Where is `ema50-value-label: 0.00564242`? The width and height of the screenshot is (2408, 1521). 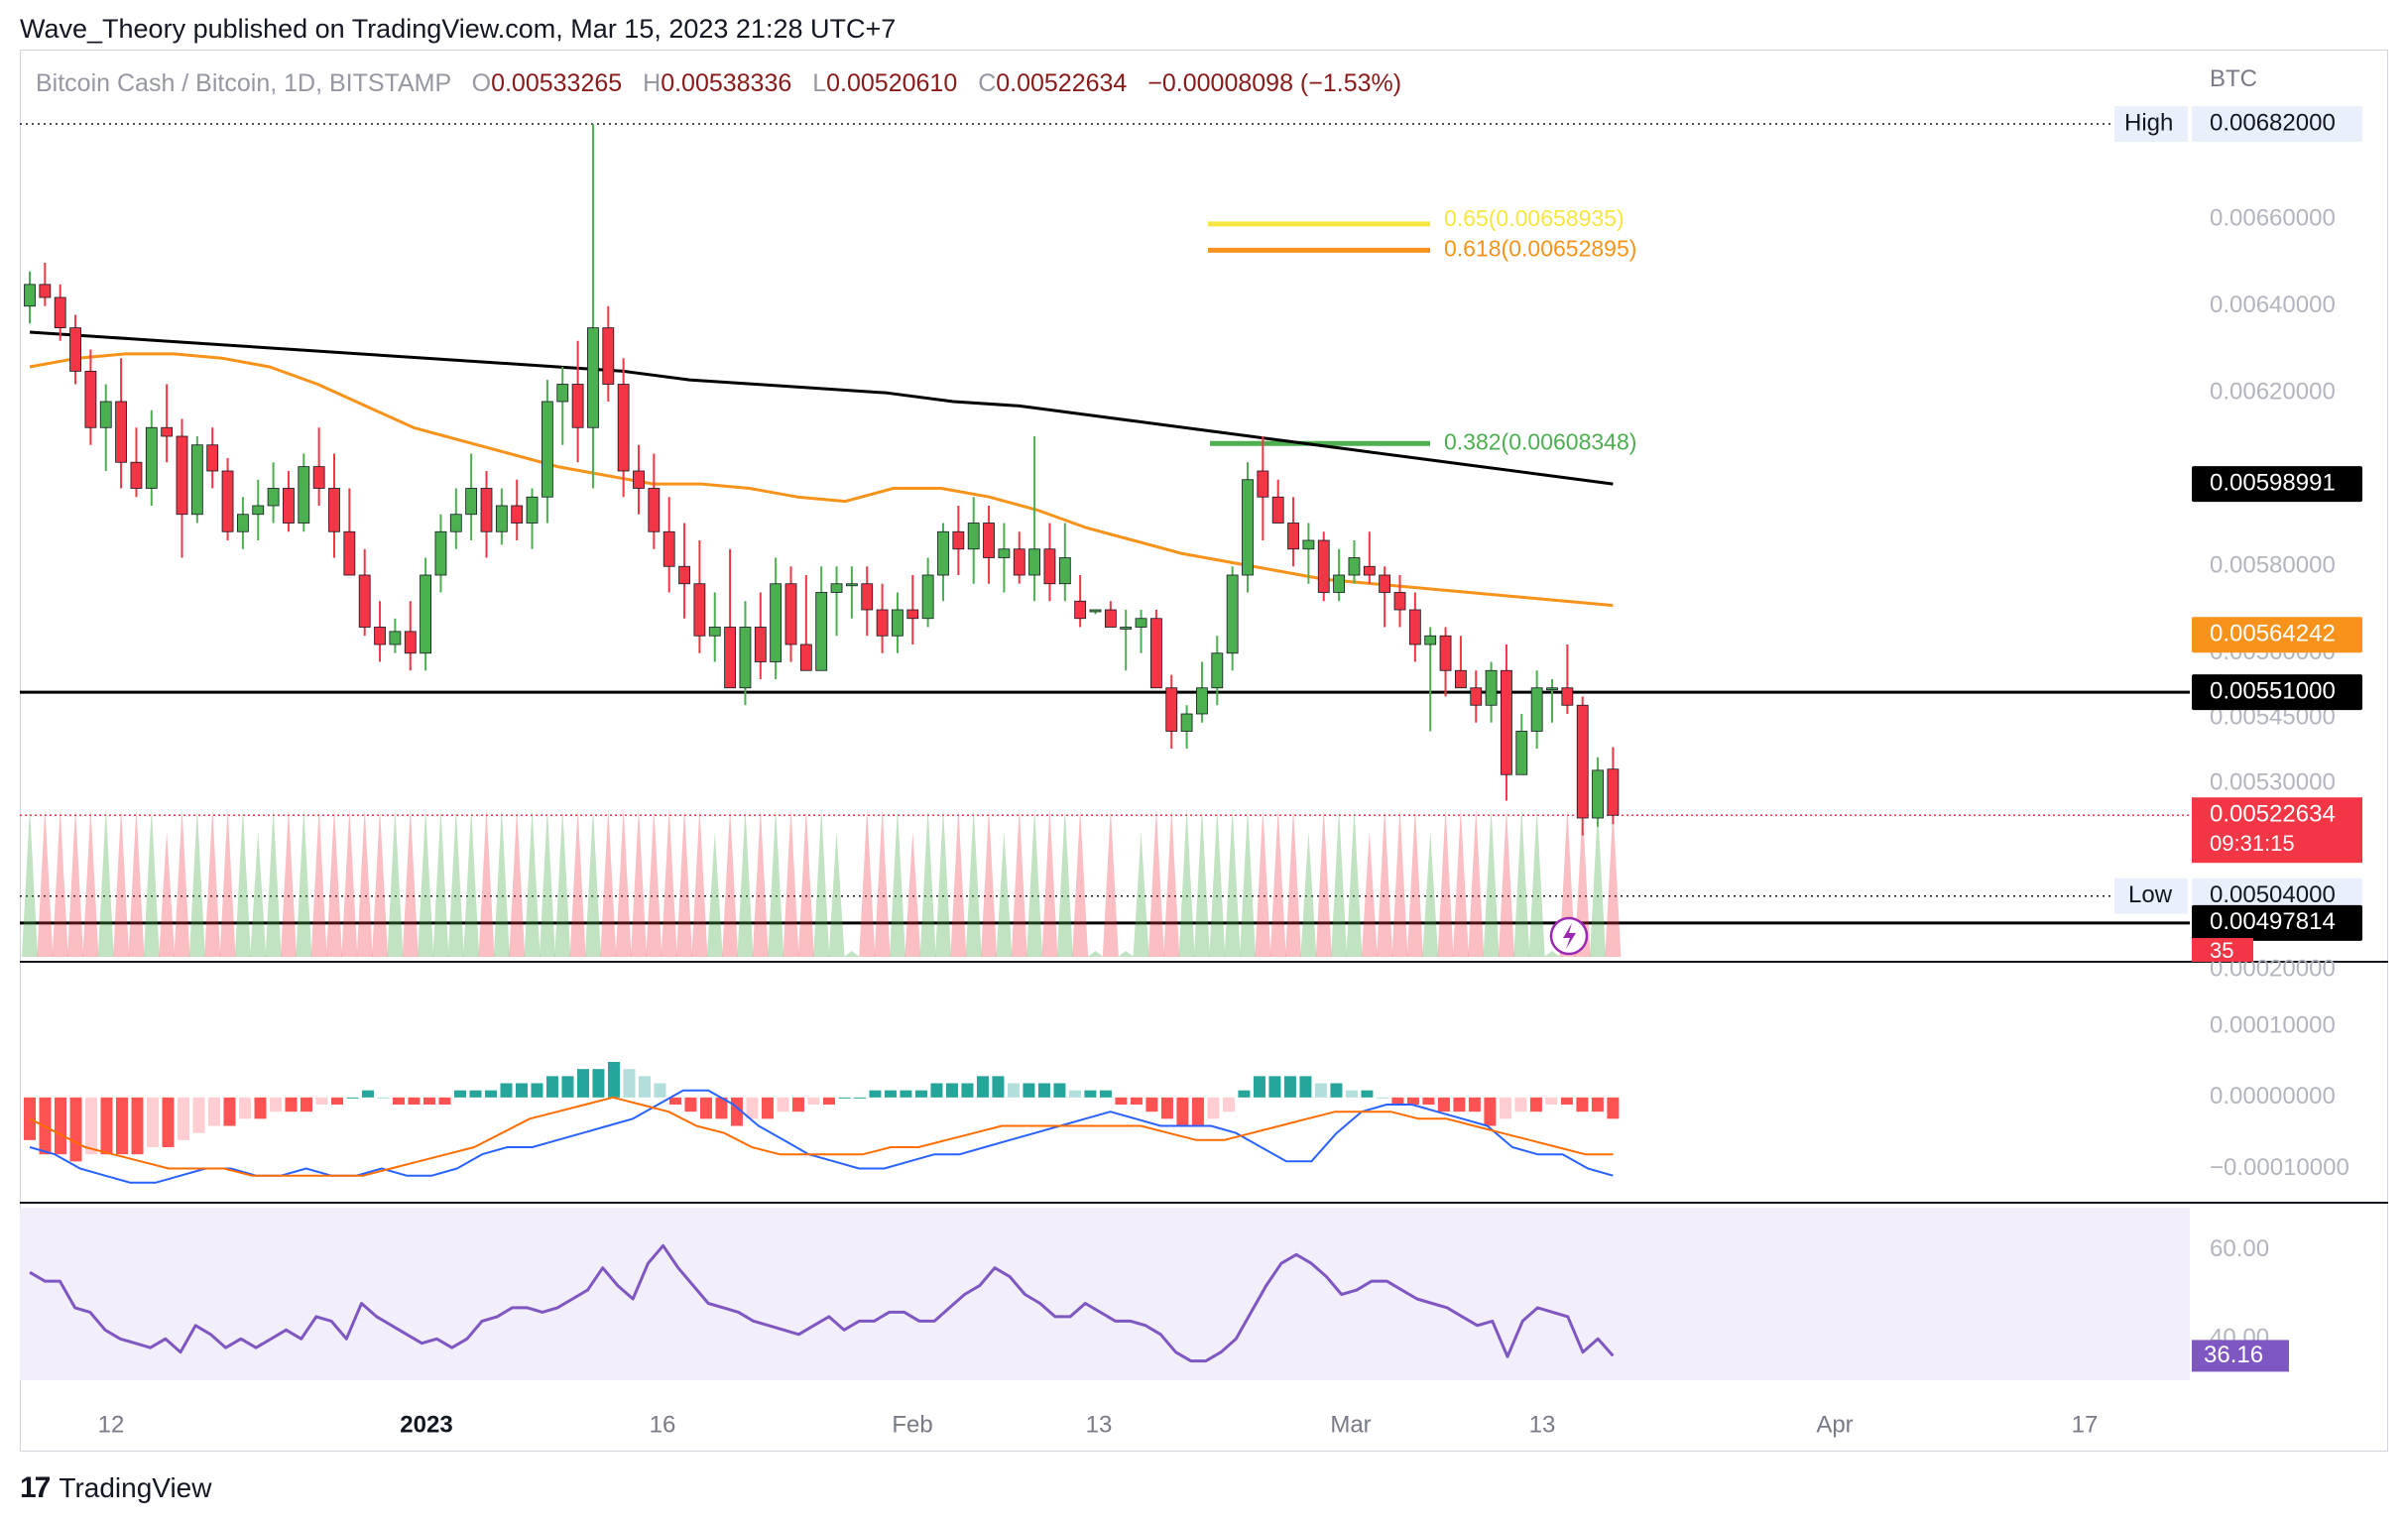
ema50-value-label: 0.00564242 is located at coordinates (2273, 634).